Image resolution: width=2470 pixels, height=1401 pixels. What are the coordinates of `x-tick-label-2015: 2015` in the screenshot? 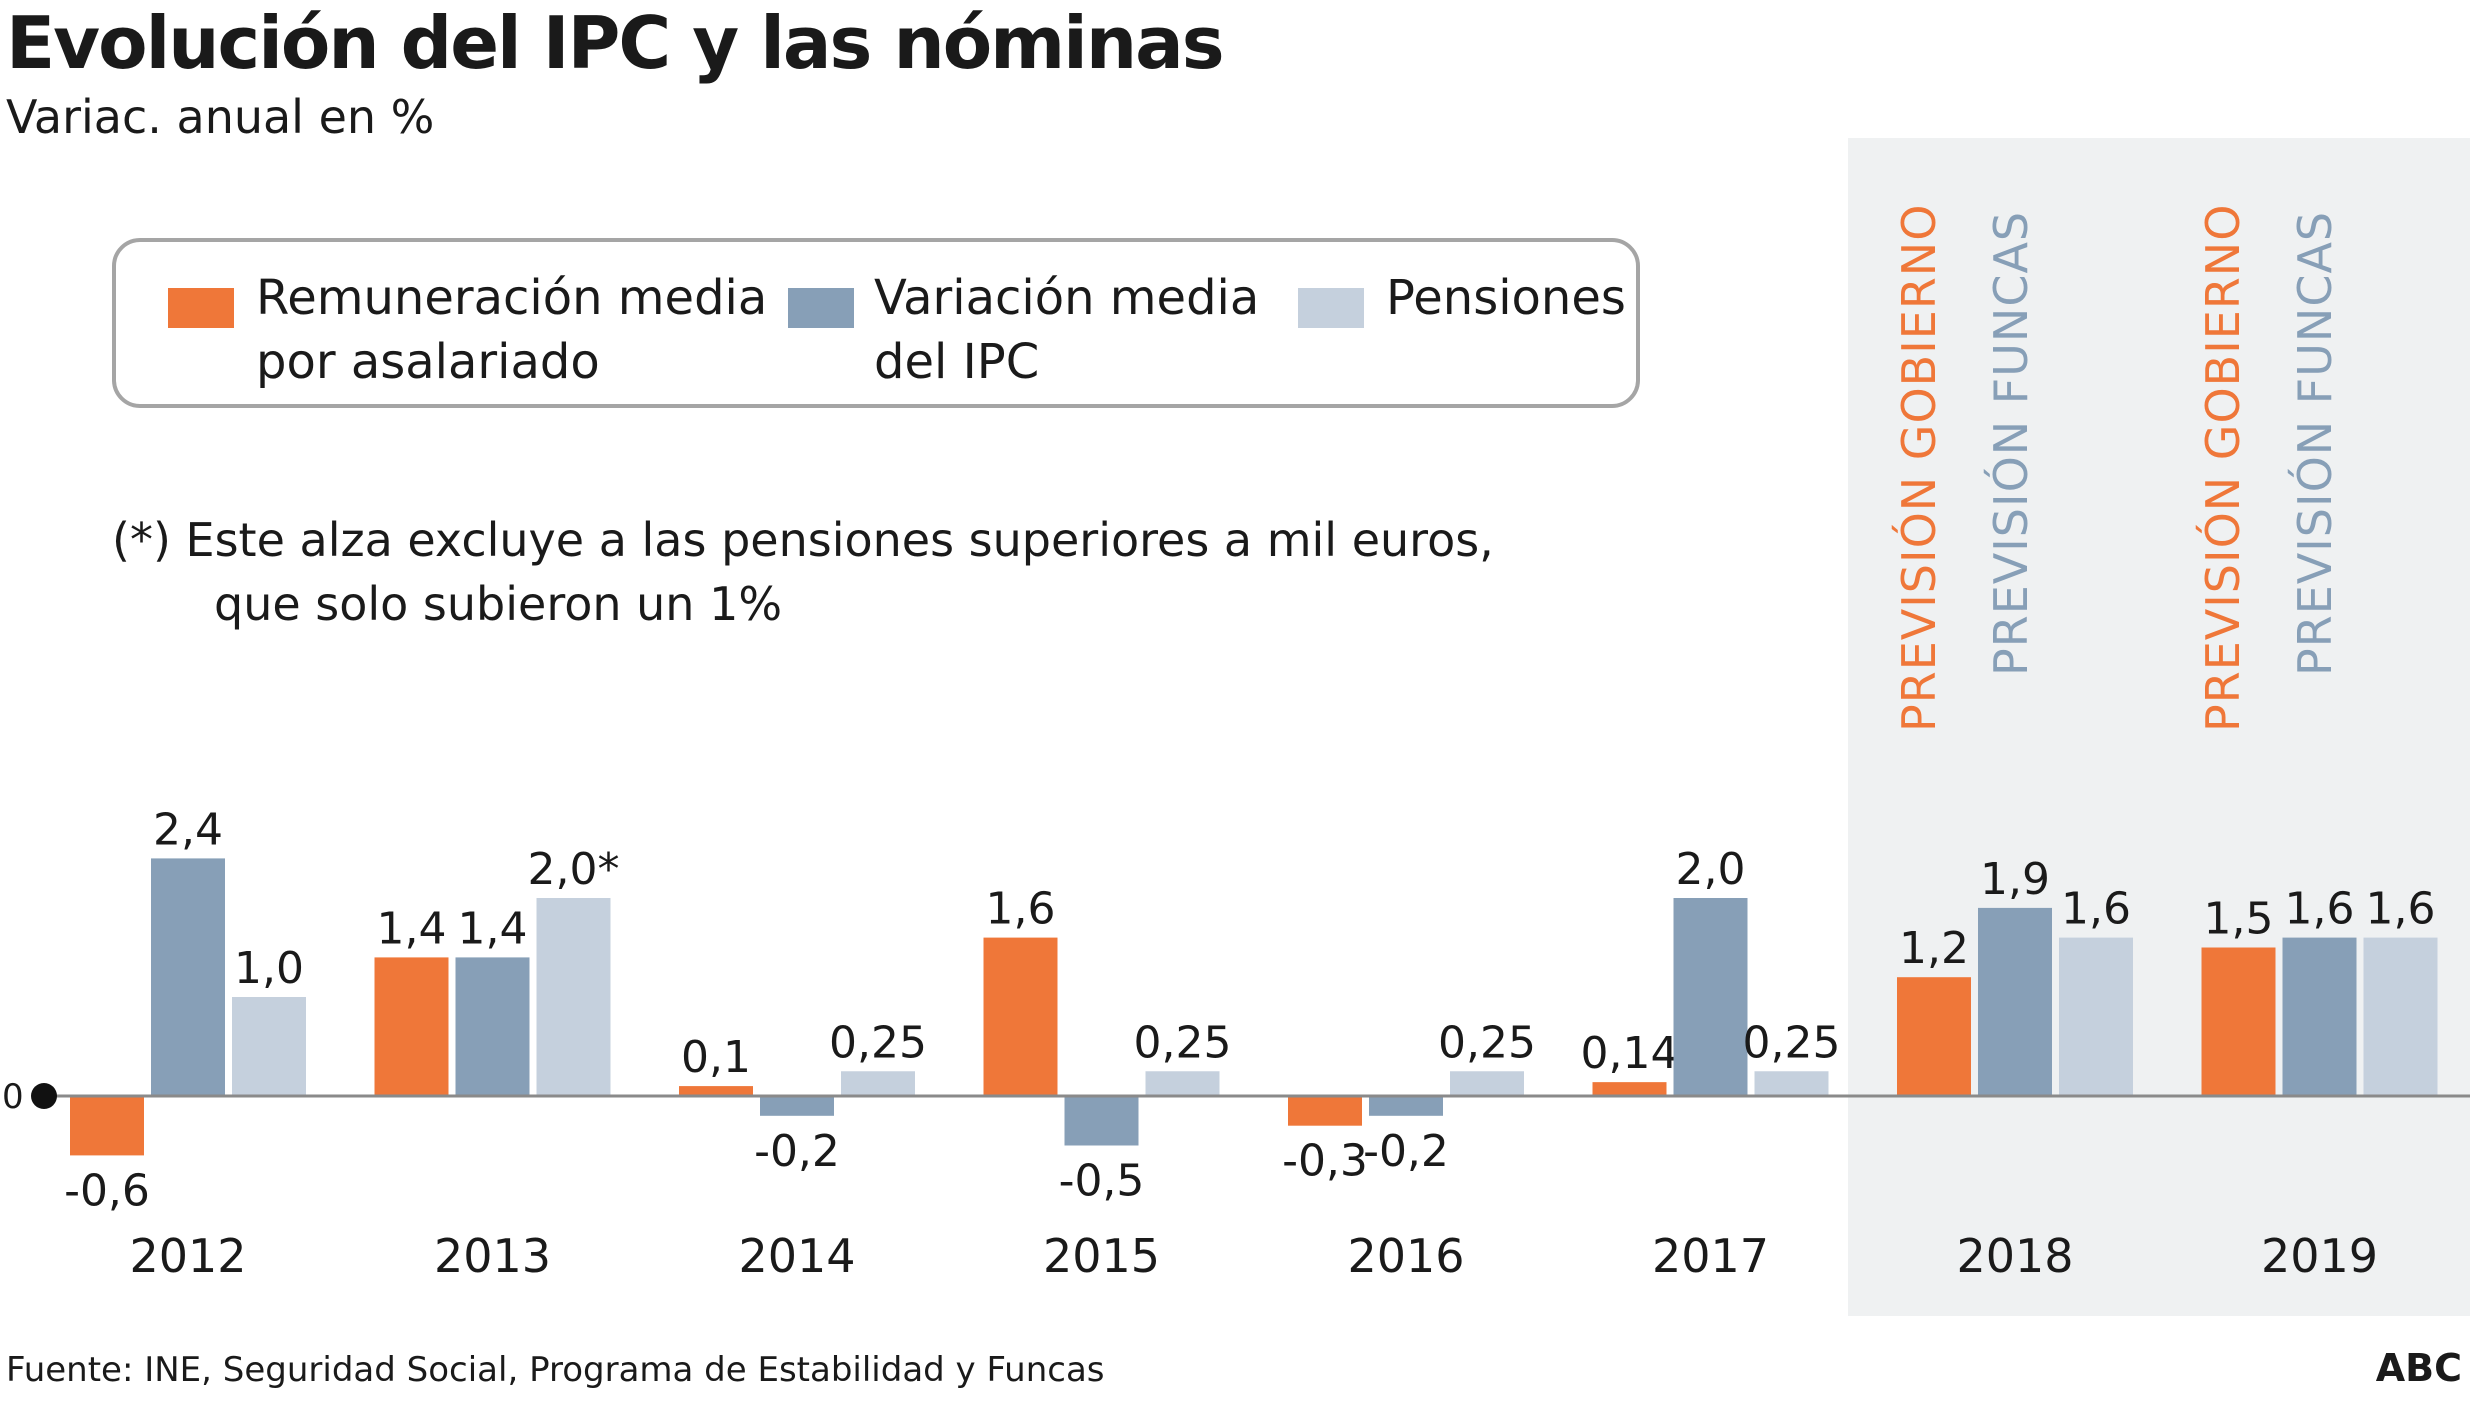 It's located at (1101, 1256).